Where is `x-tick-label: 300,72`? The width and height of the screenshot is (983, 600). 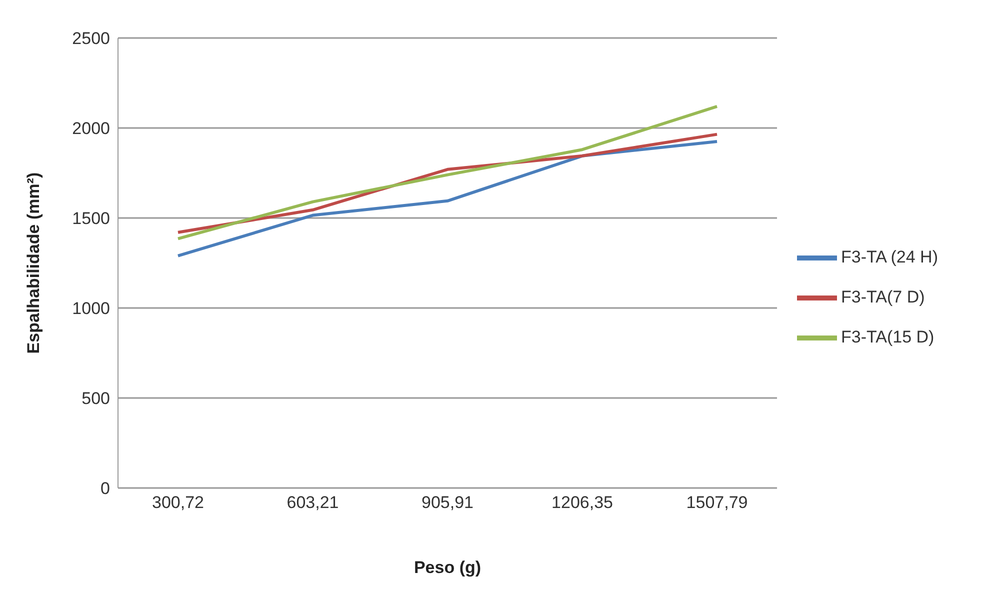
x-tick-label: 300,72 is located at coordinates (178, 502).